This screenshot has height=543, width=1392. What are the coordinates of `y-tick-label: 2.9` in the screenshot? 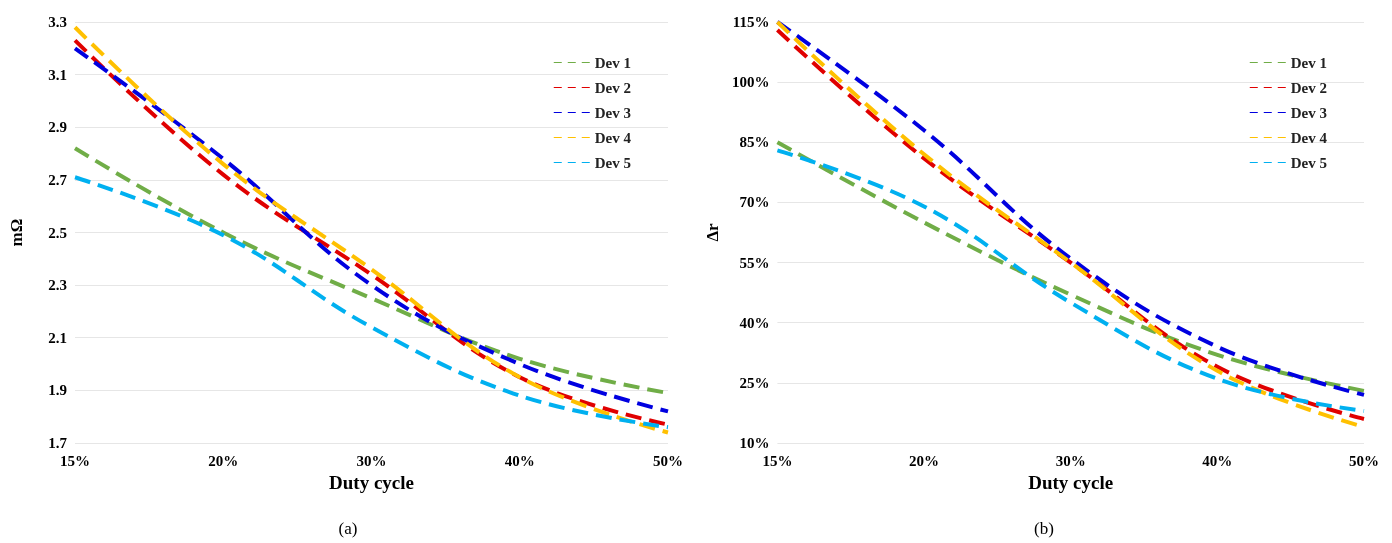 It's located at (57, 127).